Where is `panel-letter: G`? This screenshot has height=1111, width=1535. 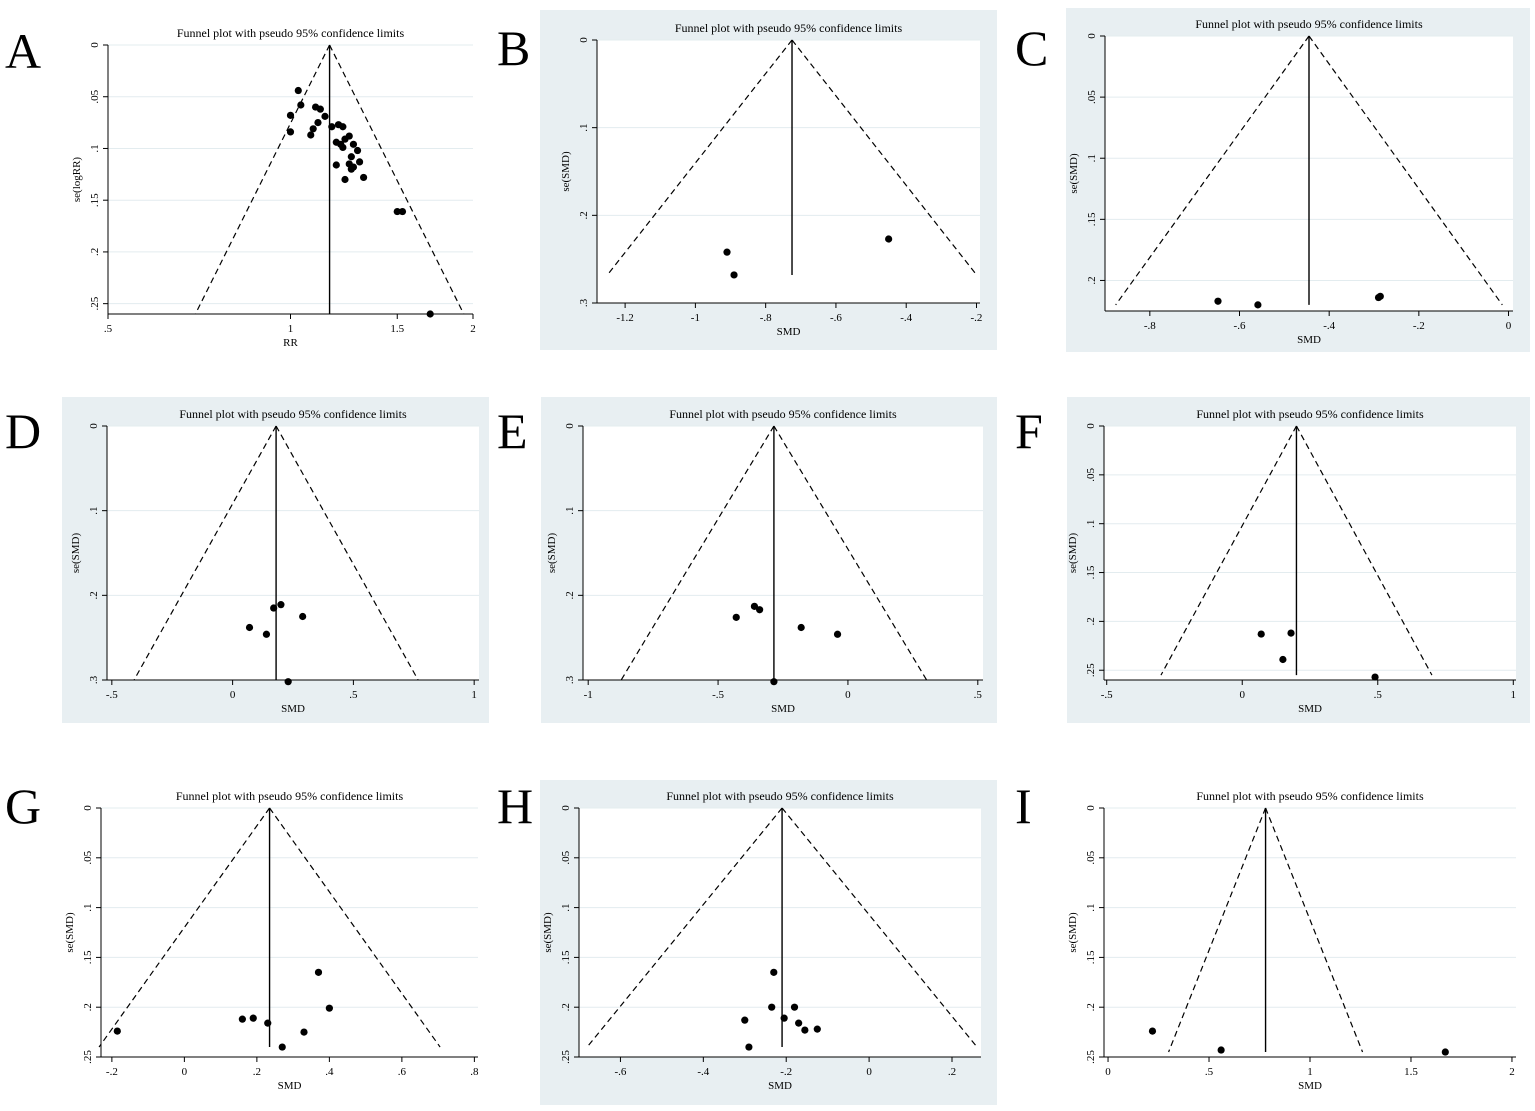
panel-letter: G is located at coordinates (23, 806).